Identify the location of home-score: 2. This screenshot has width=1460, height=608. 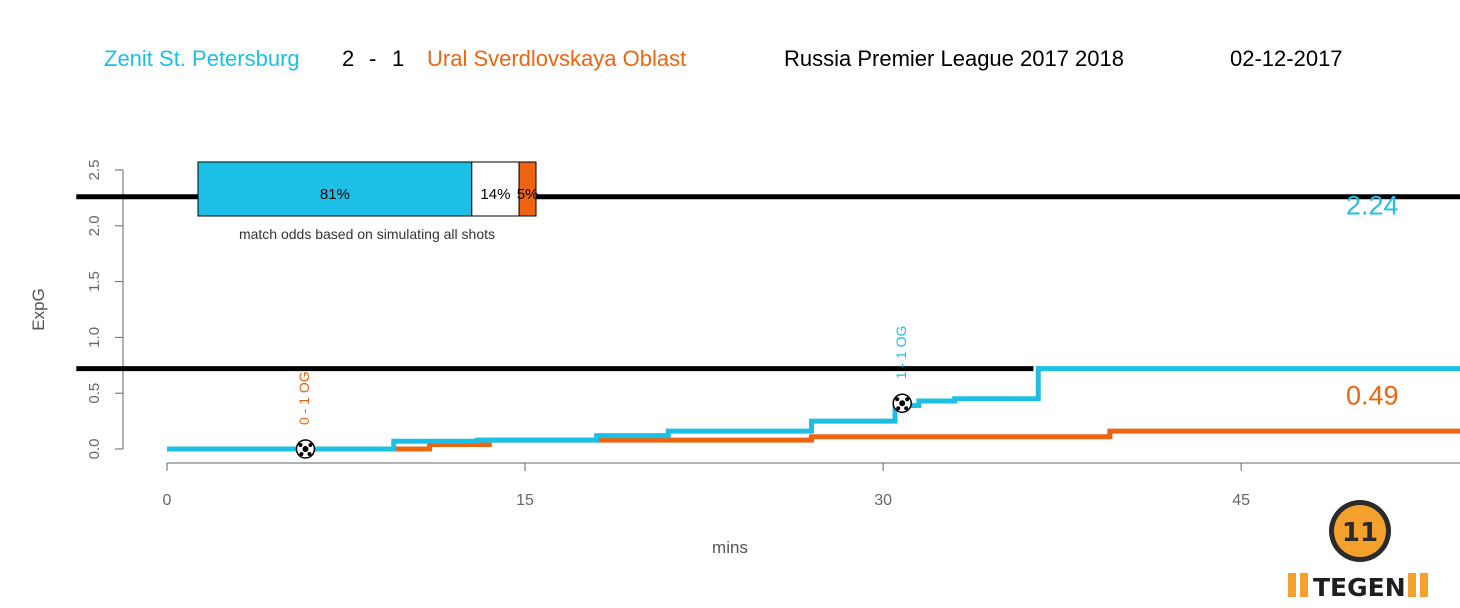
(348, 58).